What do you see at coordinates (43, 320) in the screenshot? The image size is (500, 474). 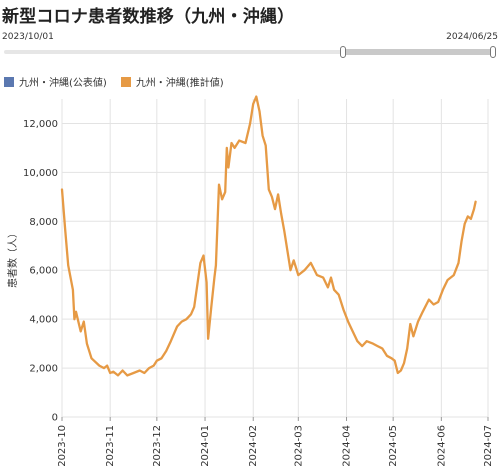 I see `y-tick-label: 4,000` at bounding box center [43, 320].